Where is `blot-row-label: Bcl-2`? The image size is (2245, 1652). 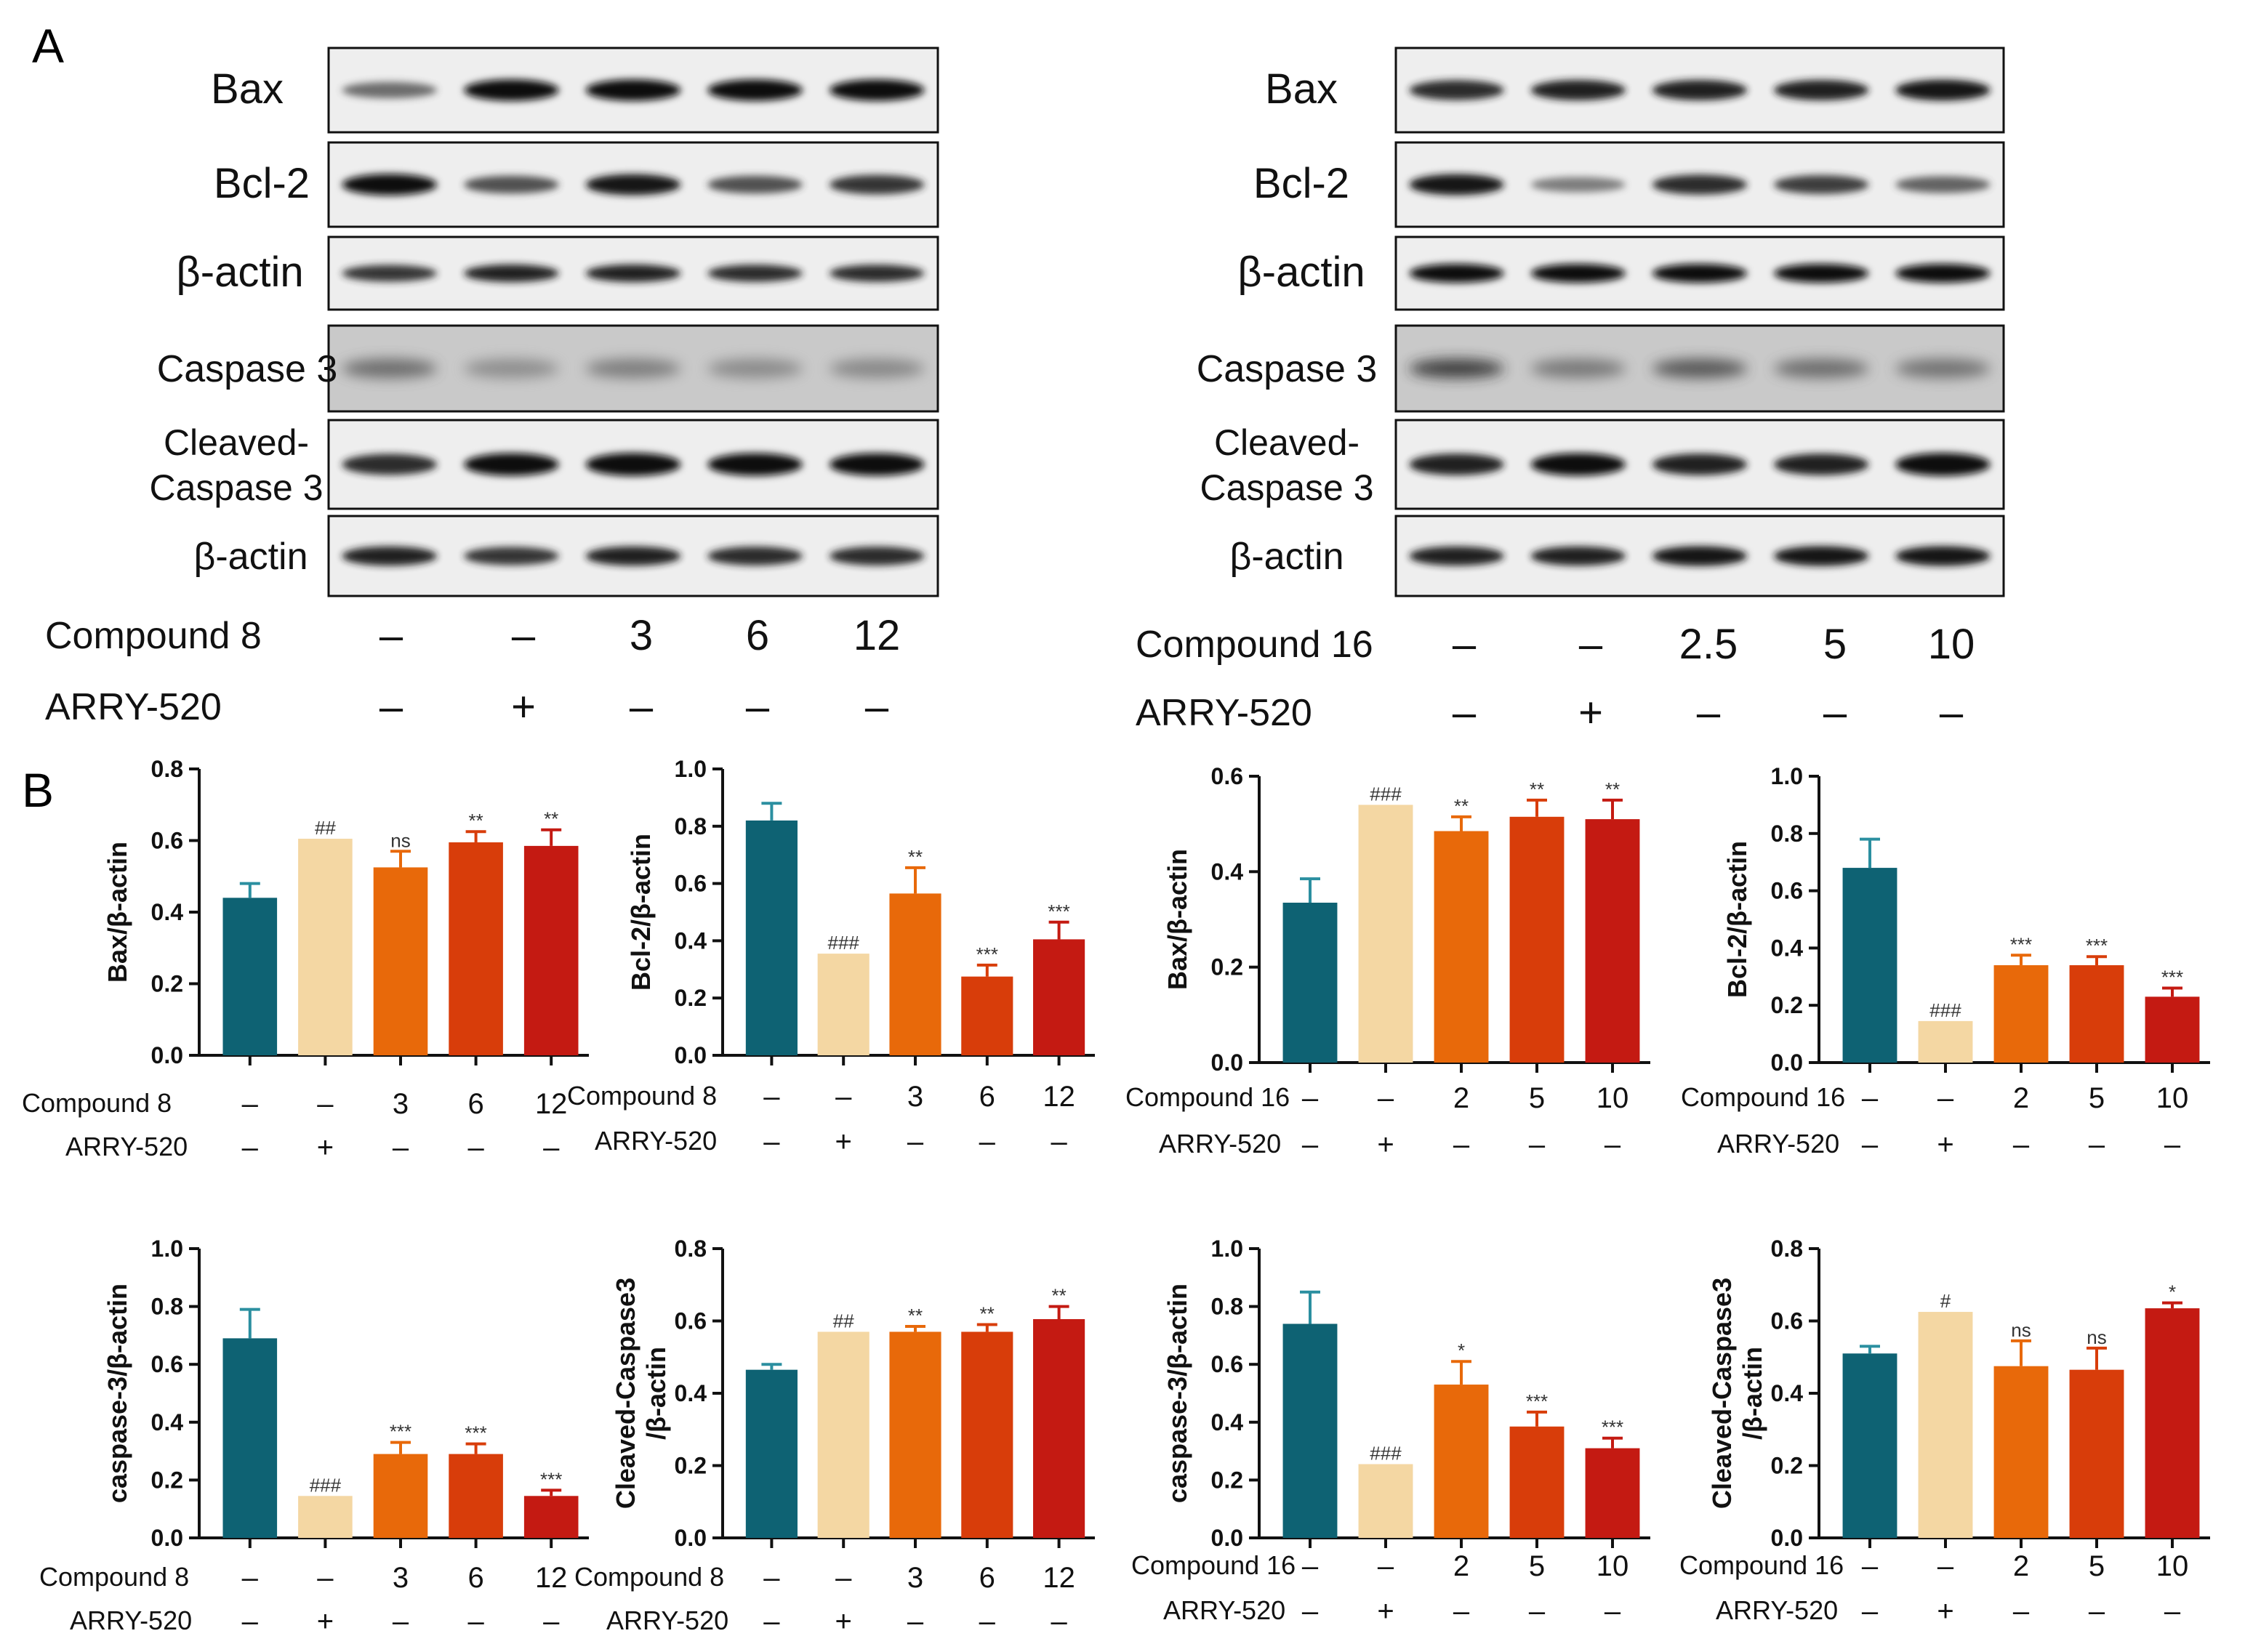
blot-row-label: Bcl-2 is located at coordinates (1301, 183).